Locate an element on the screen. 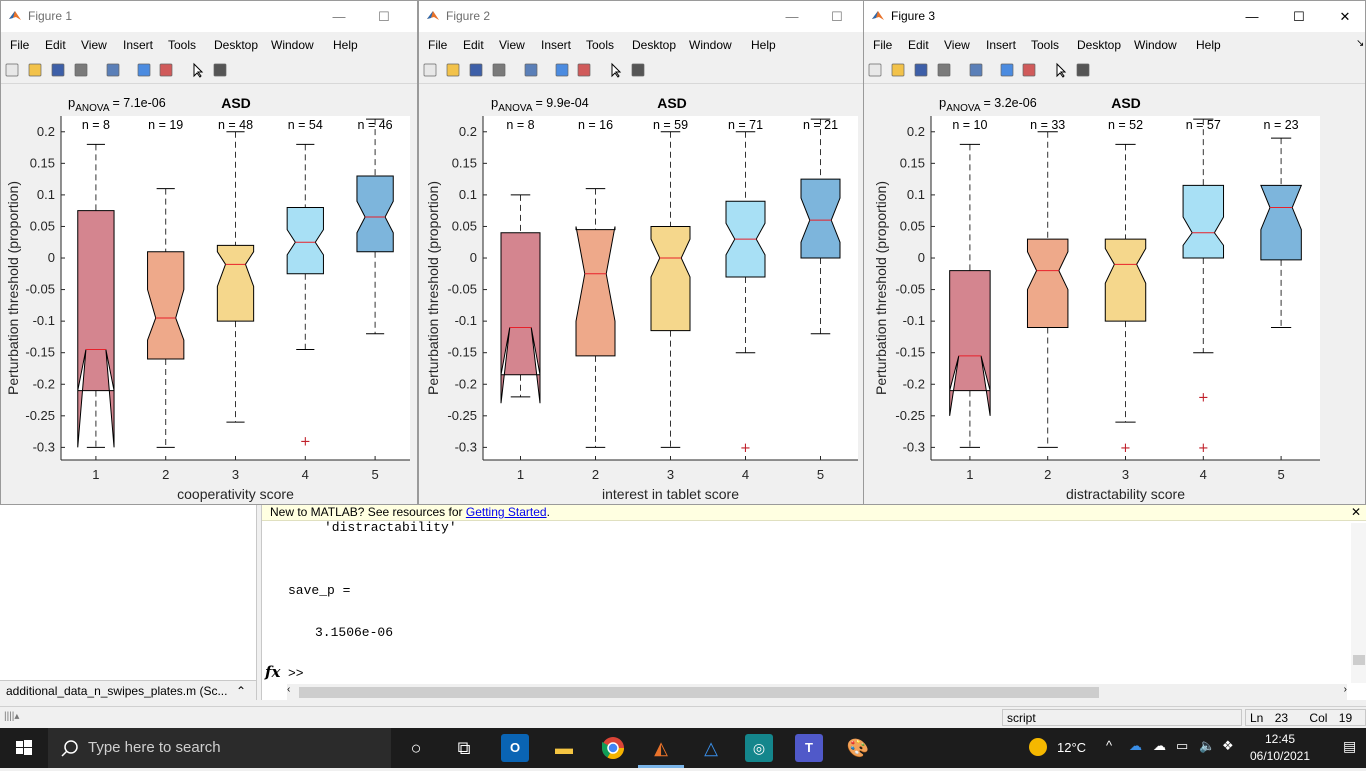 This screenshot has height=771, width=1366. clock-time: 12:45 is located at coordinates (1280, 739).